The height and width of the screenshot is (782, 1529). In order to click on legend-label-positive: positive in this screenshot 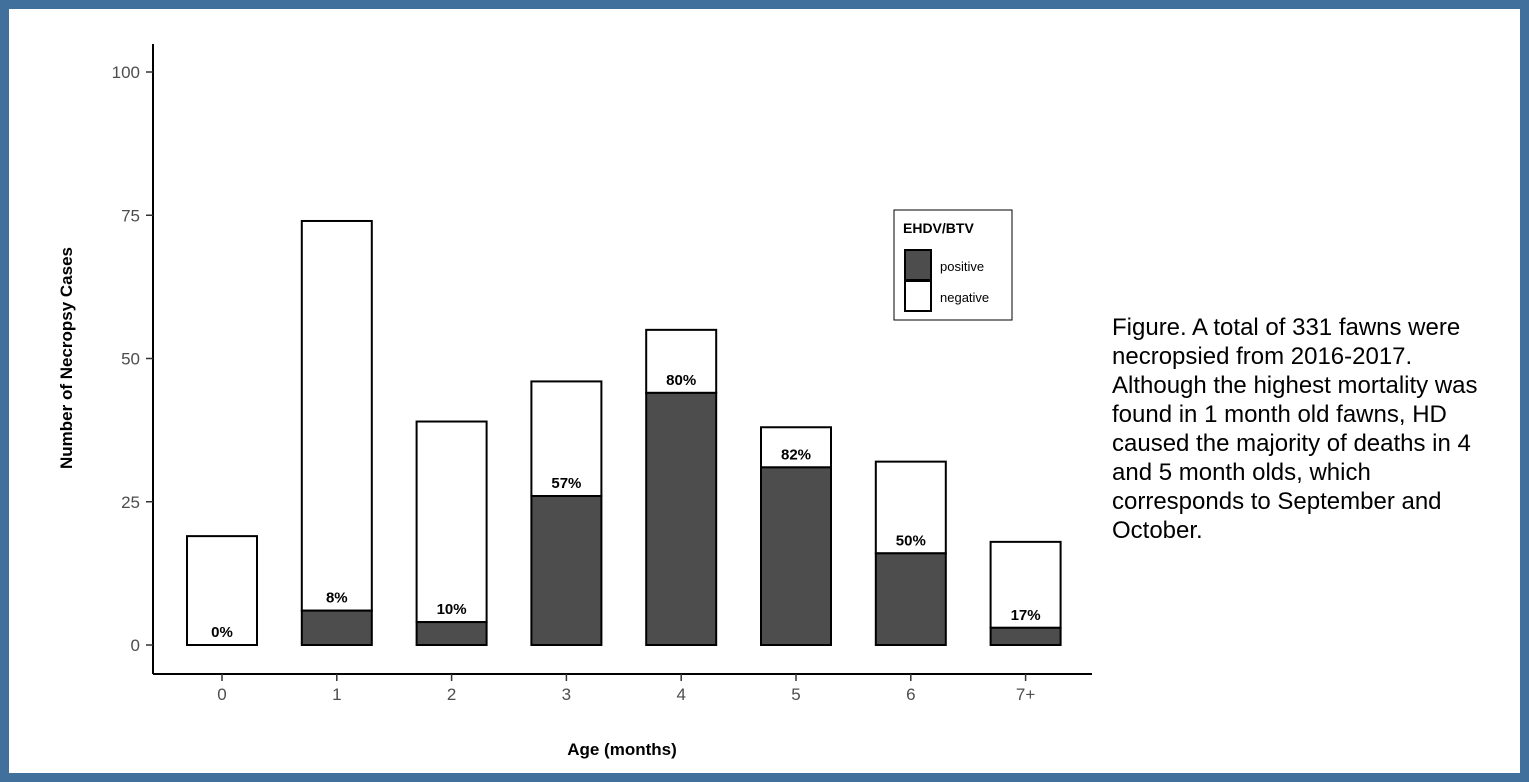, I will do `click(962, 266)`.